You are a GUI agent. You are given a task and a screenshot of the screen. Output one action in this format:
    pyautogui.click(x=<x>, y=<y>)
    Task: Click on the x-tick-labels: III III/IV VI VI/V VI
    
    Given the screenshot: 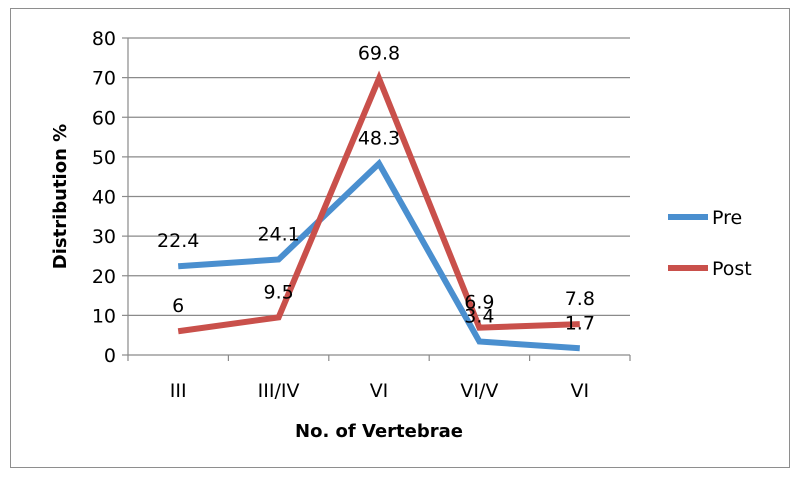 What is the action you would take?
    pyautogui.click(x=379, y=391)
    